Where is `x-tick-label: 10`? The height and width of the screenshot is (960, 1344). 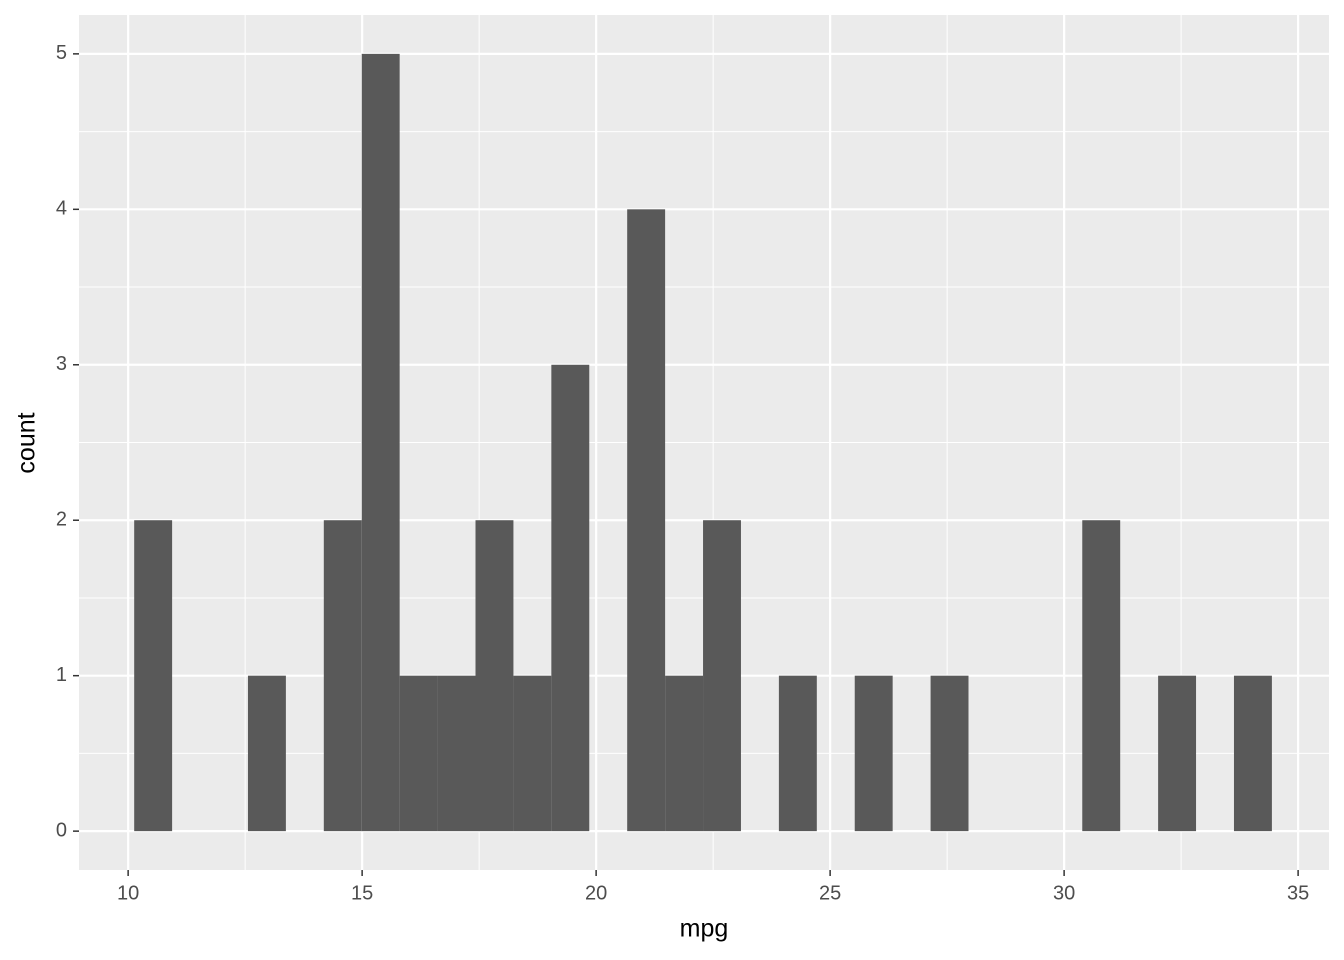
x-tick-label: 10 is located at coordinates (128, 893).